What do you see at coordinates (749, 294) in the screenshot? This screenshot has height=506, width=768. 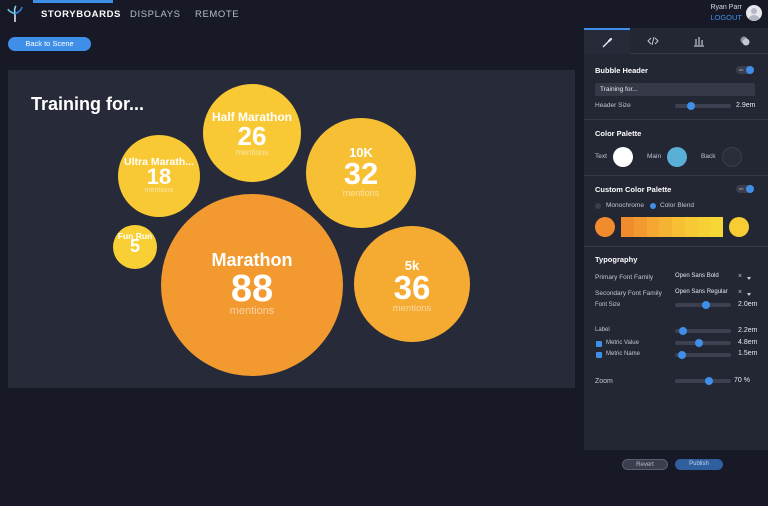 I see `secondary-font-chevron-down-icon` at bounding box center [749, 294].